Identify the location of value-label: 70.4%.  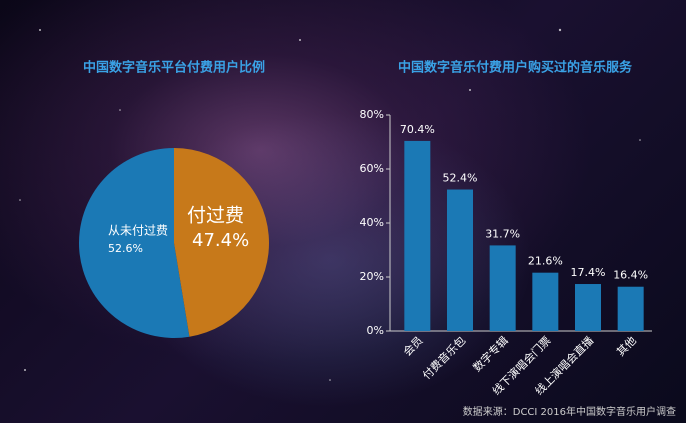
(417, 129).